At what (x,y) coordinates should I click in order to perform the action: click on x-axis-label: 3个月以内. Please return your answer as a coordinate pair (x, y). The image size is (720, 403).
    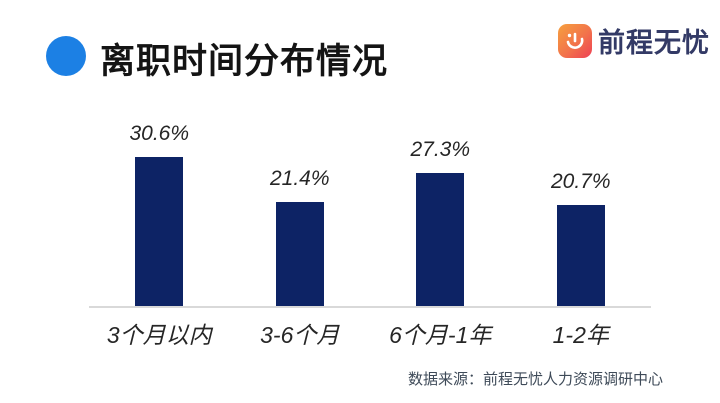
    Looking at the image, I should click on (159, 335).